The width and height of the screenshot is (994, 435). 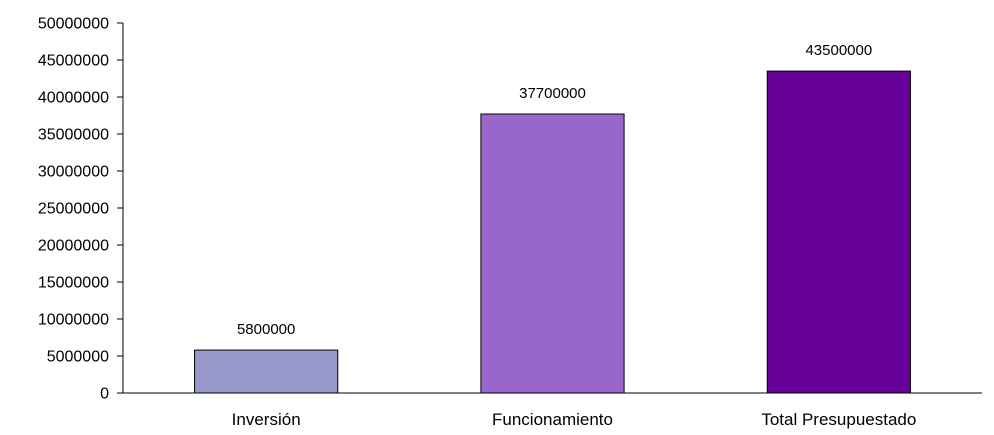 What do you see at coordinates (266, 419) in the screenshot?
I see `x-category-label: Inversión` at bounding box center [266, 419].